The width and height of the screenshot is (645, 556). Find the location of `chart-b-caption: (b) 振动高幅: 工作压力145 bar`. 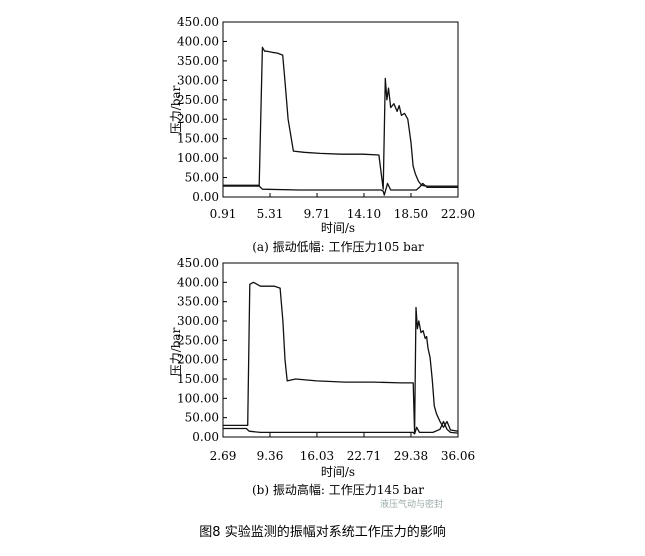

chart-b-caption: (b) 振动高幅: 工作压力145 bar is located at coordinates (338, 489).